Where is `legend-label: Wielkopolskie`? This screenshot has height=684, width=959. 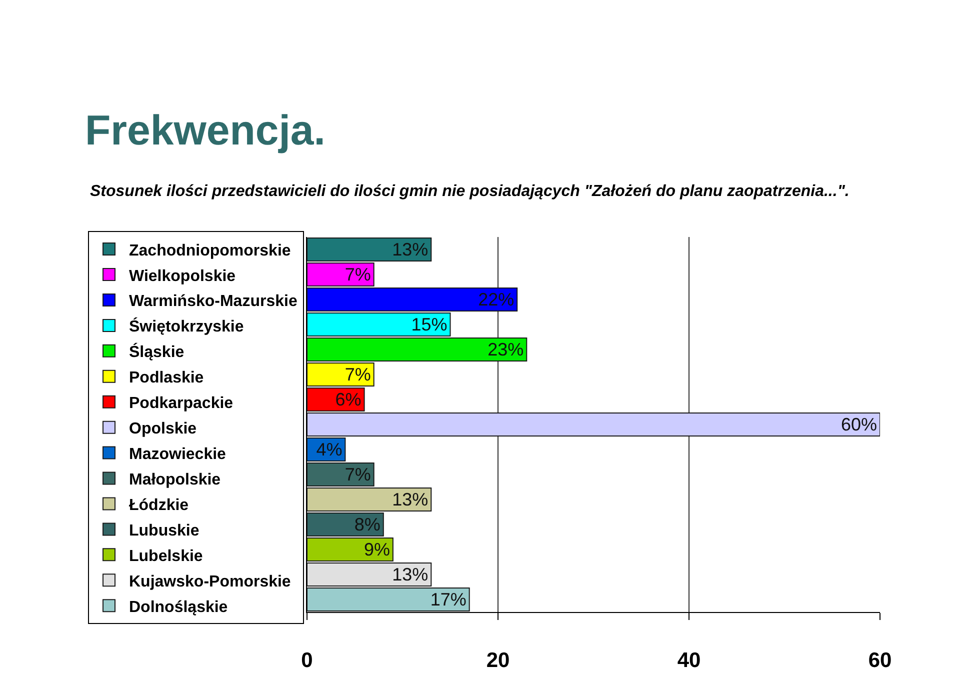
legend-label: Wielkopolskie is located at coordinates (182, 276).